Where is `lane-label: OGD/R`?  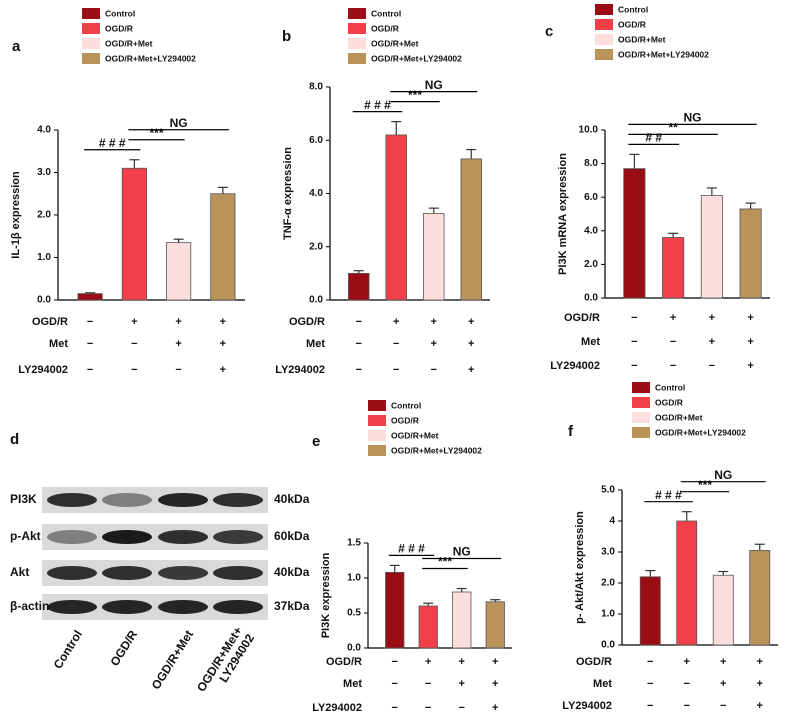
lane-label: OGD/R is located at coordinates (124, 648).